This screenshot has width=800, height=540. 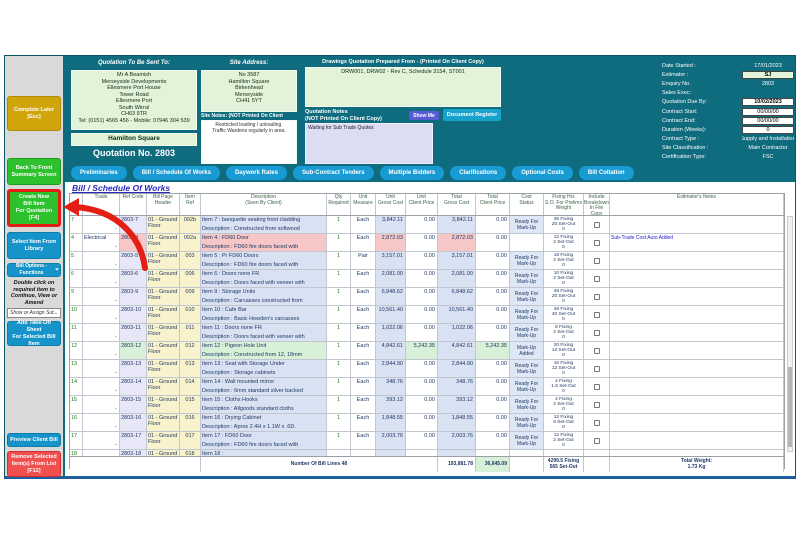 What do you see at coordinates (606, 173) in the screenshot?
I see `tab-bill-collation: Bill Collation` at bounding box center [606, 173].